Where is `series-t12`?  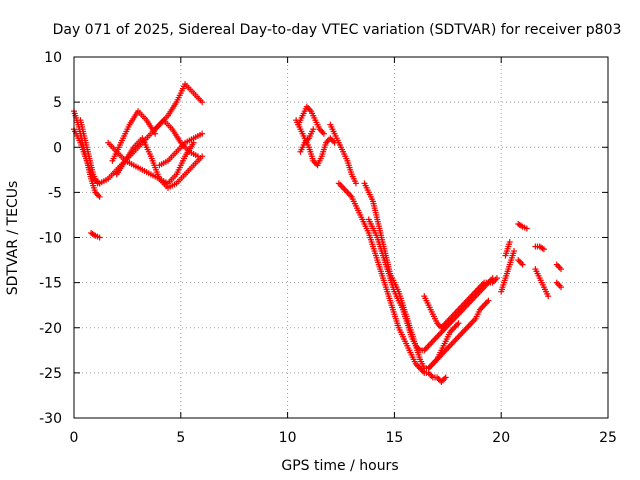
series-t12 is located at coordinates (311, 120).